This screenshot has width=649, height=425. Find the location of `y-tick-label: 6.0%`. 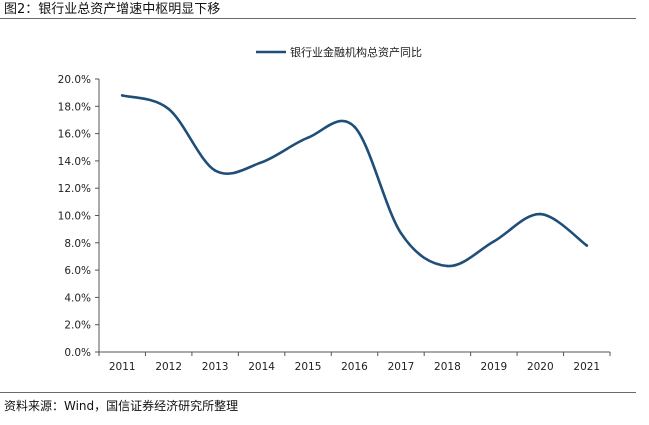

y-tick-label: 6.0% is located at coordinates (77, 271).